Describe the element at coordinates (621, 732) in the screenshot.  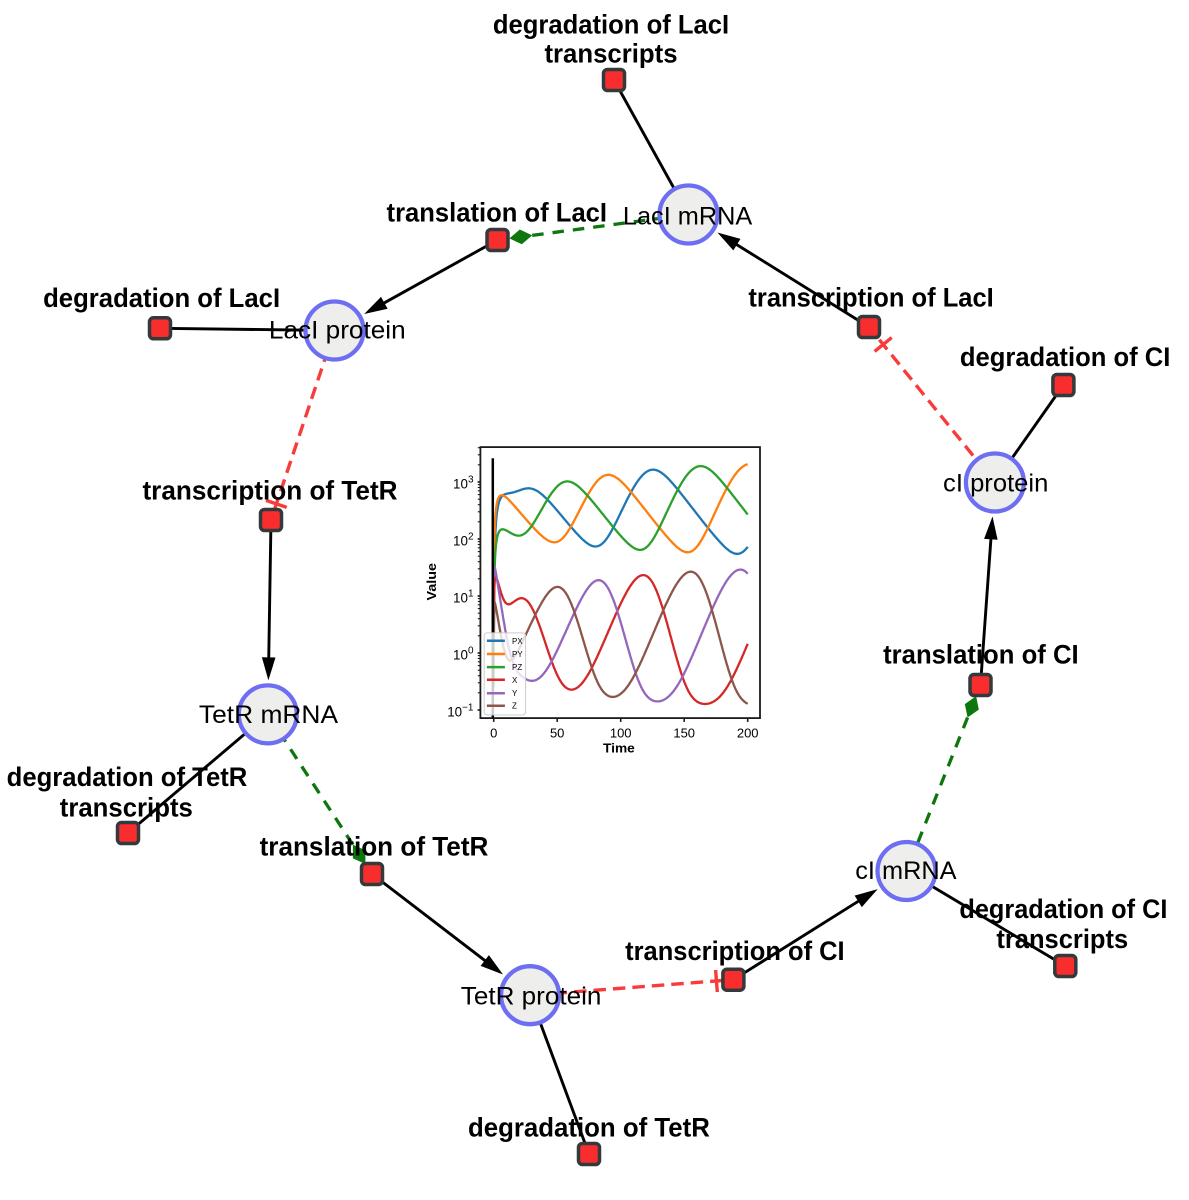
I see `svg-text: 100` at that location.